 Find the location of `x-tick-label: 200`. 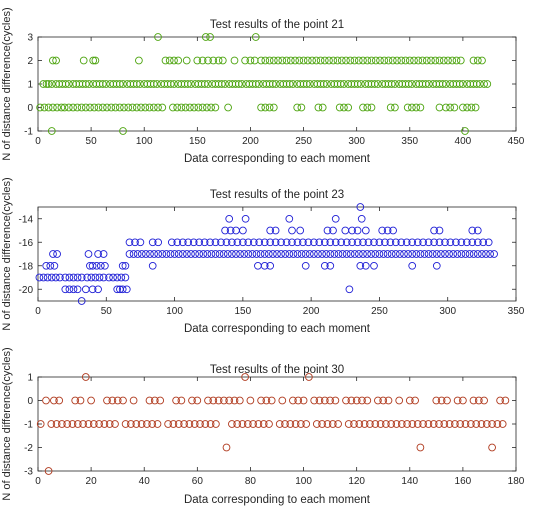

x-tick-label: 200 is located at coordinates (250, 141).